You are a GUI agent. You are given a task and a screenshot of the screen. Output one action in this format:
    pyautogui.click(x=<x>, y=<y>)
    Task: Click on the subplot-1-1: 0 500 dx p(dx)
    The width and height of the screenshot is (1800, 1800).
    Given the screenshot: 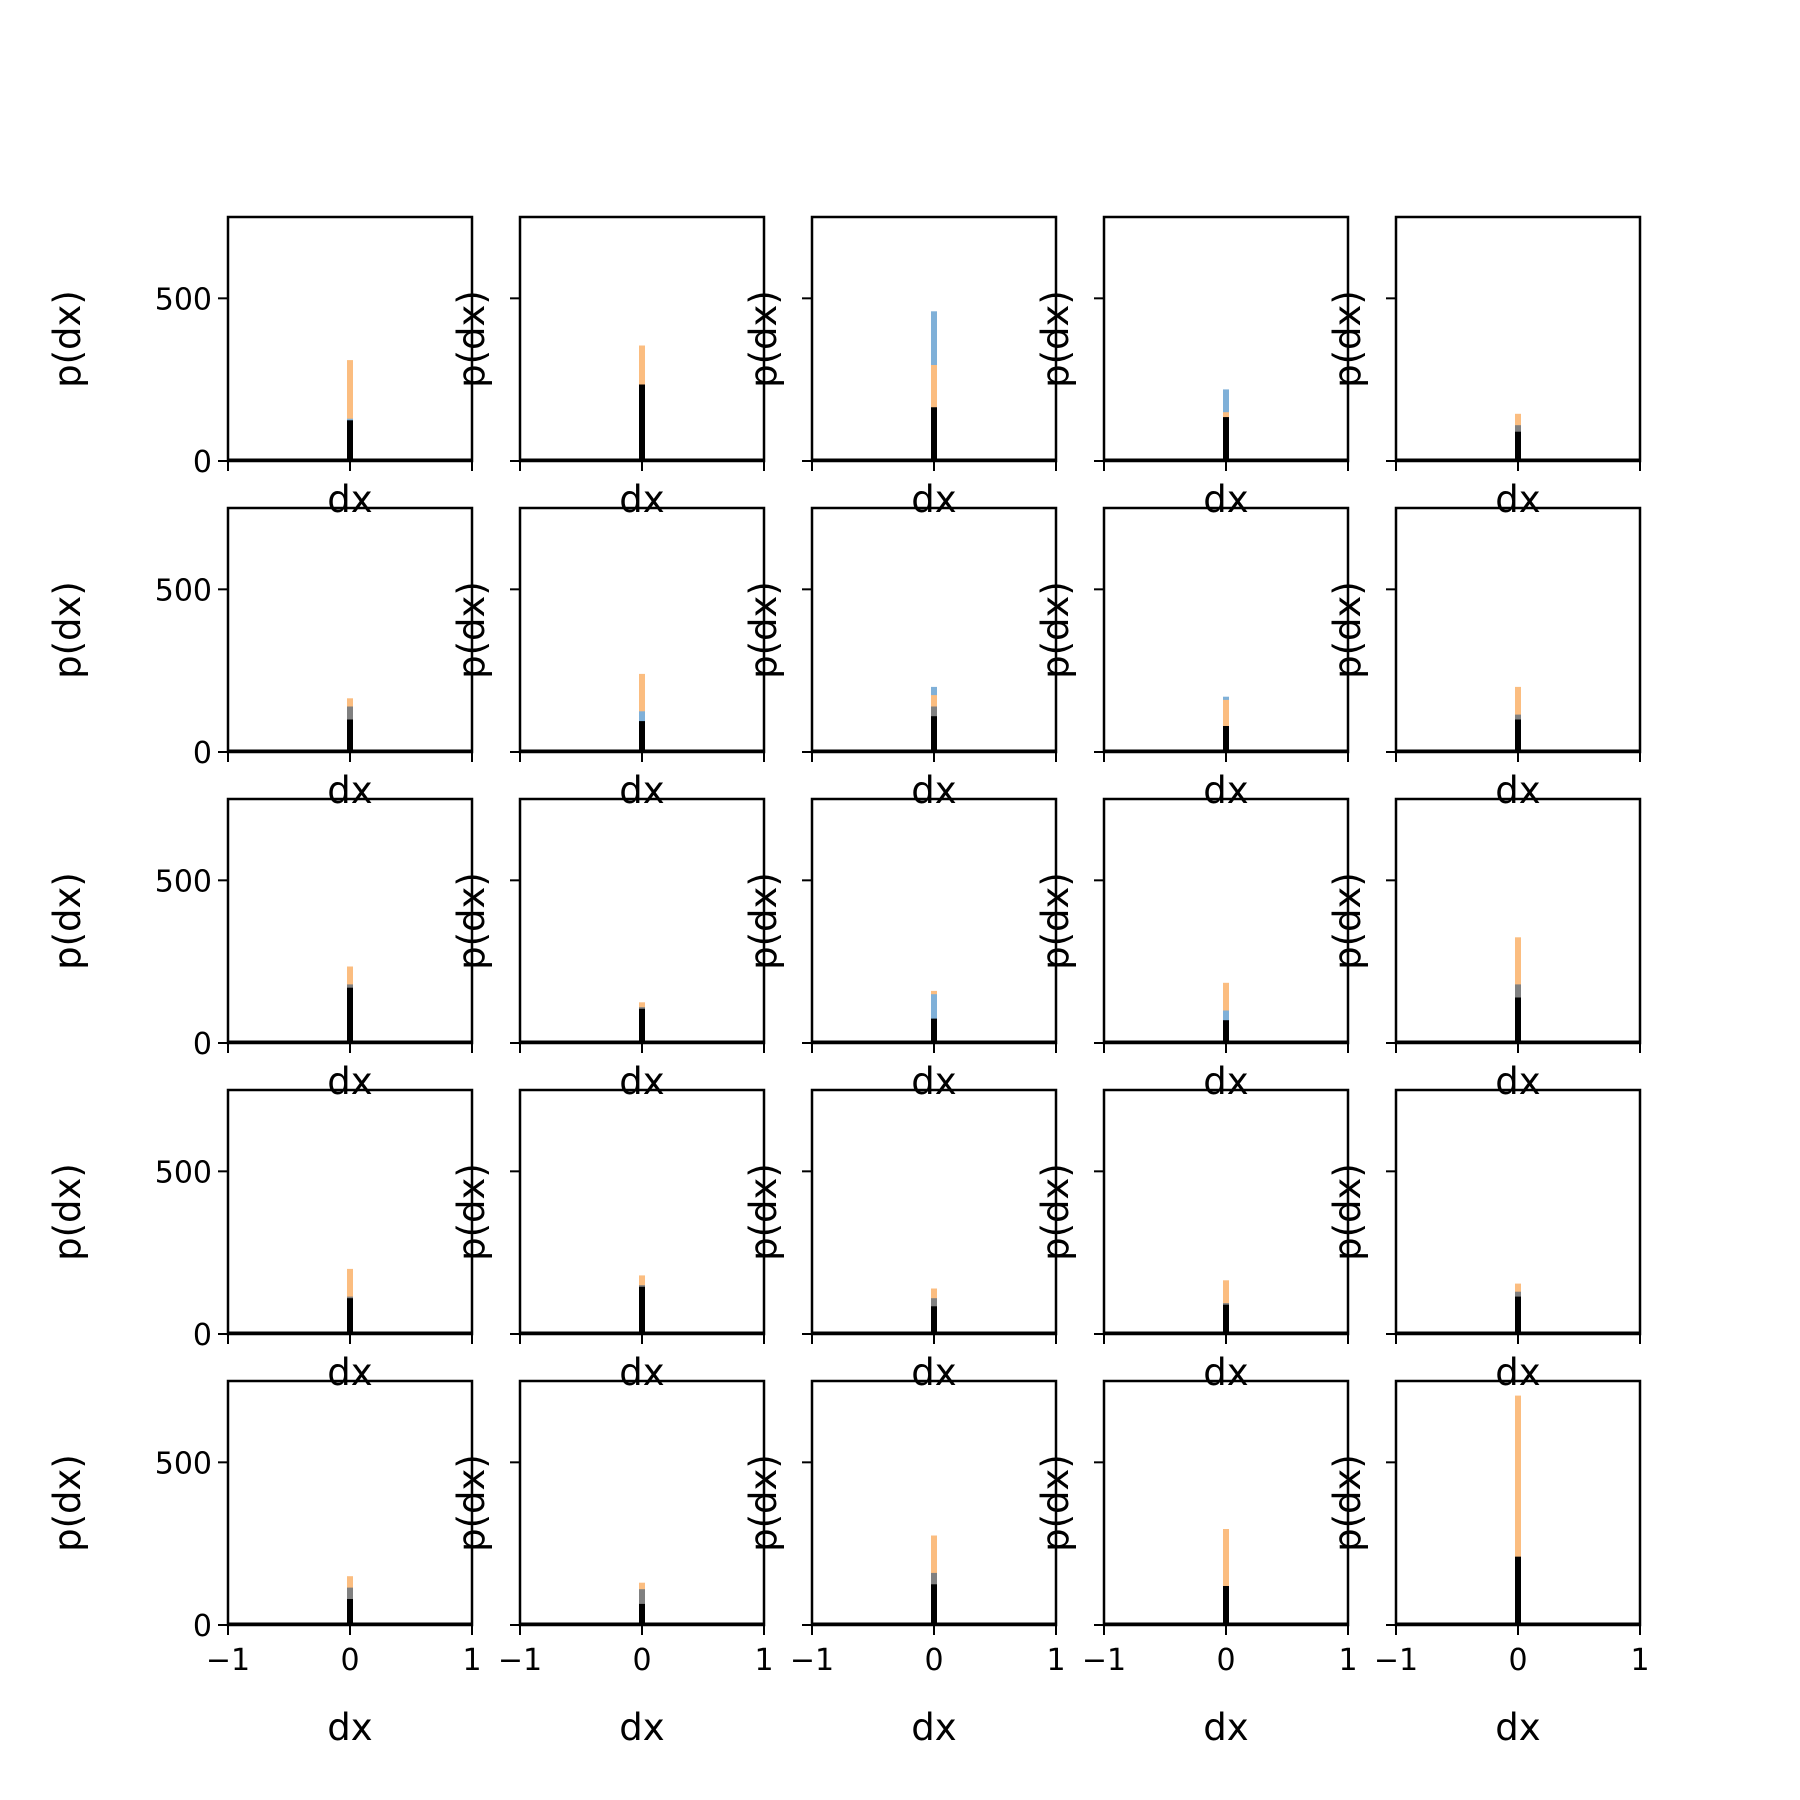 What is the action you would take?
    pyautogui.click(x=260, y=368)
    